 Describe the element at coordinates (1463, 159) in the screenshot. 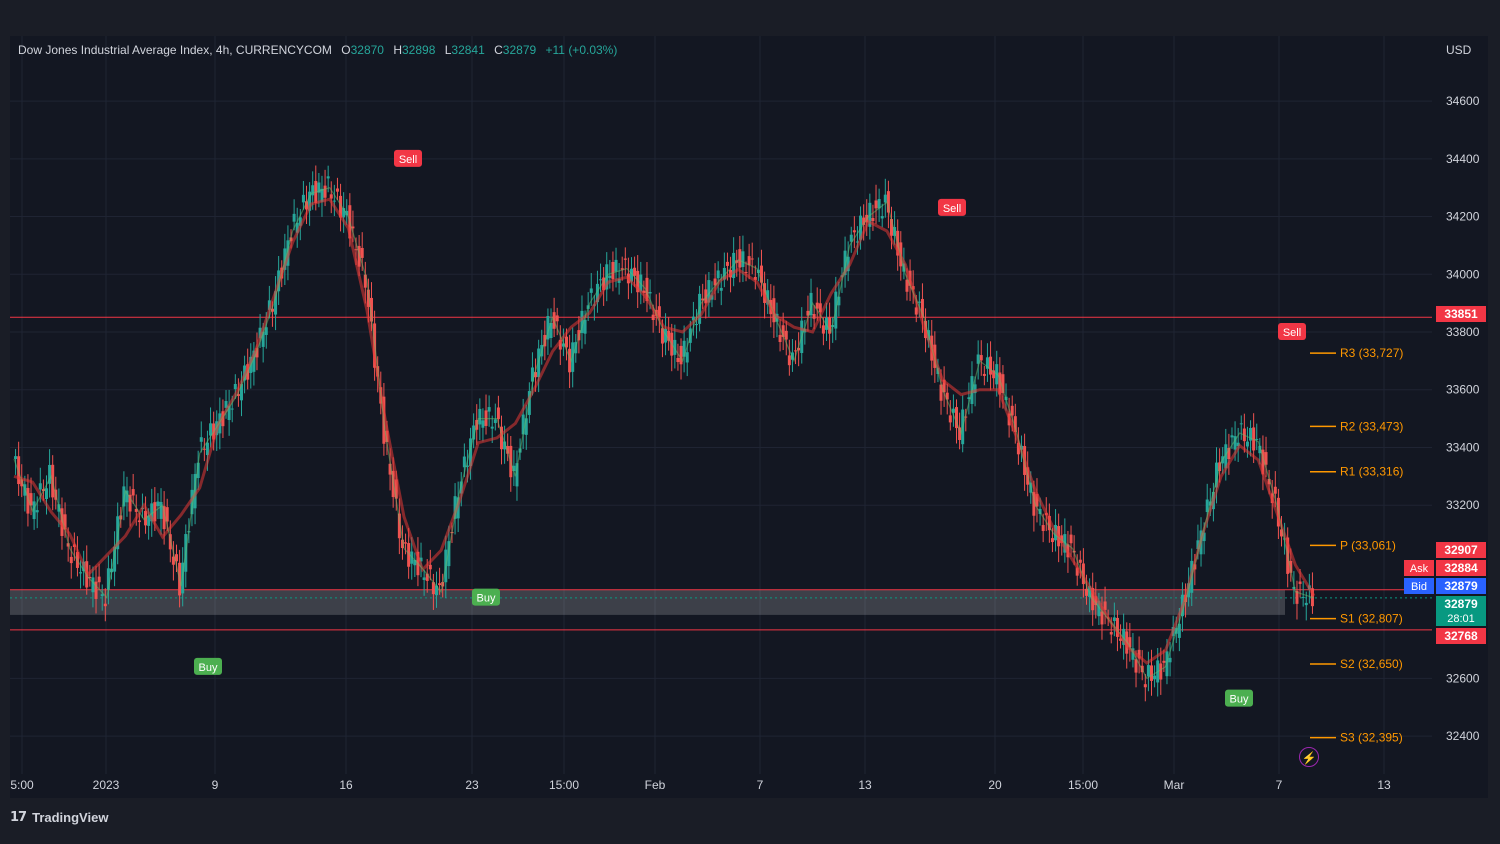

I see `y-tick-label: 34400` at that location.